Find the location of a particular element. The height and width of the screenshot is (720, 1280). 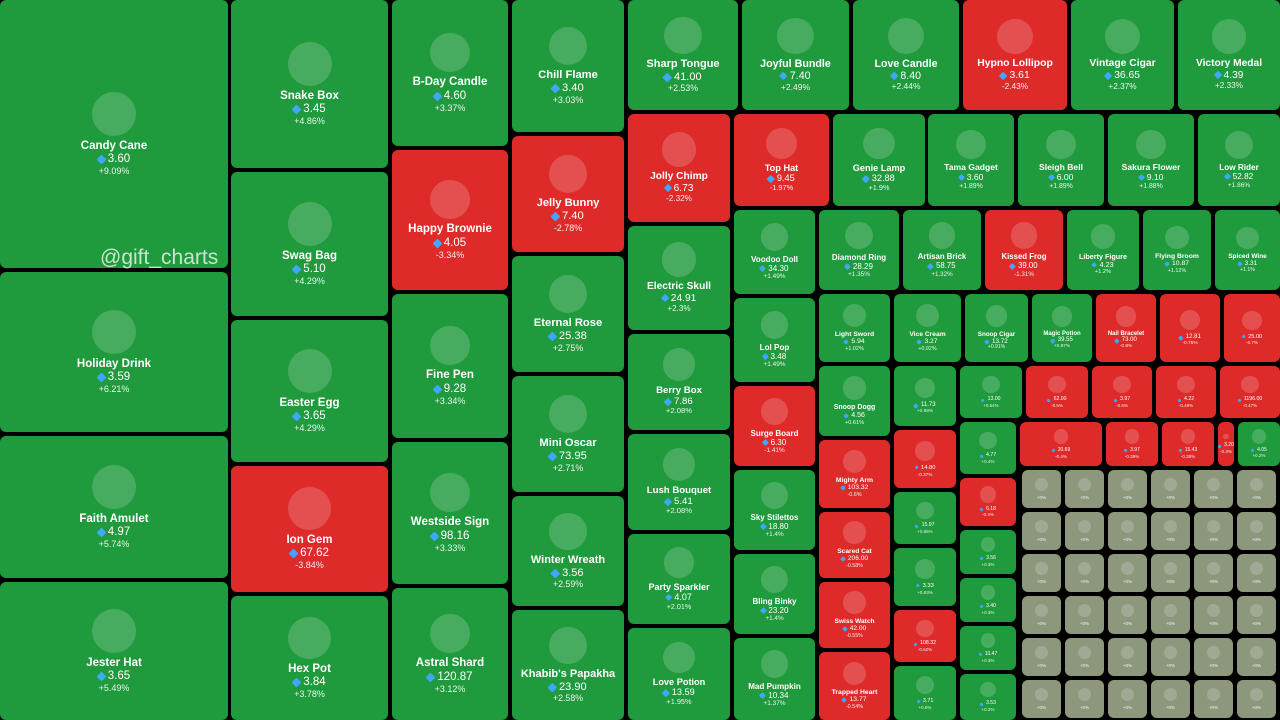

gift-price-row: 4.07 is located at coordinates (678, 597).